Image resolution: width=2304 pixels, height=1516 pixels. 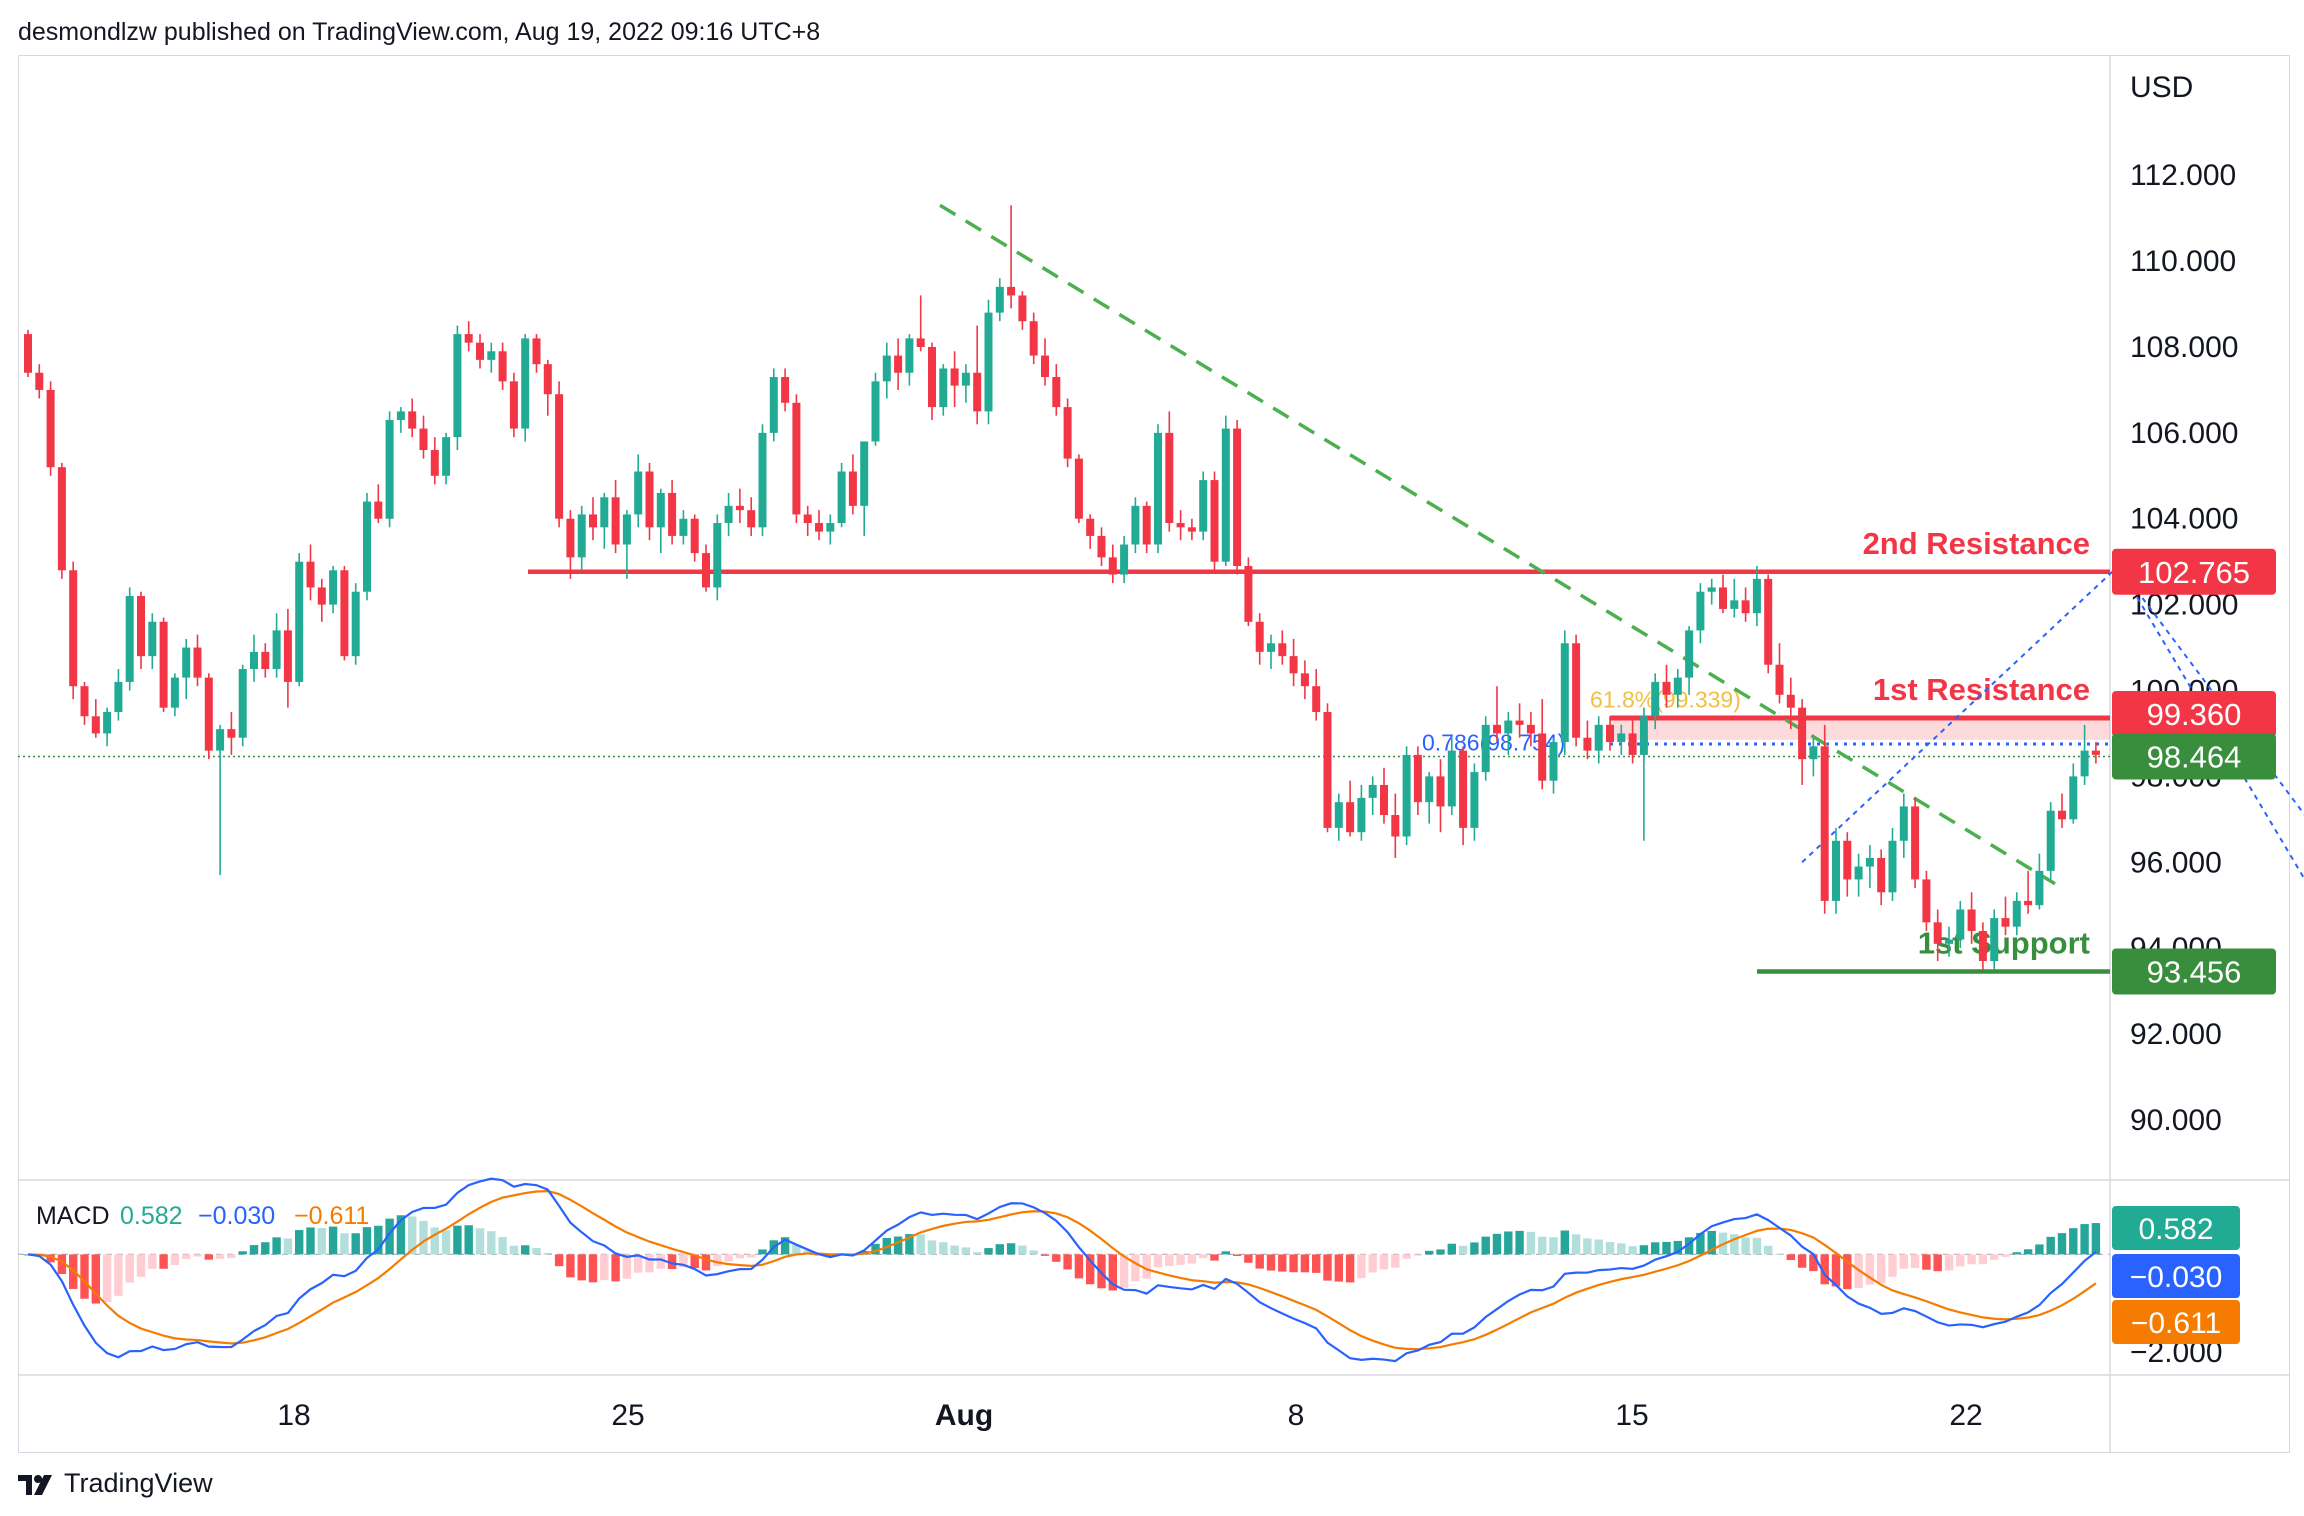 I want to click on macd-badge-bg, so click(x=2176, y=1322).